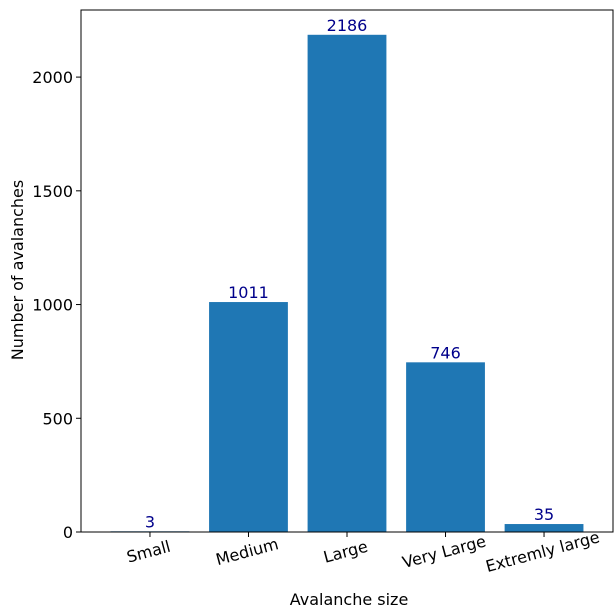 The image size is (615, 610). I want to click on data-label-2: 2186, so click(347, 25).